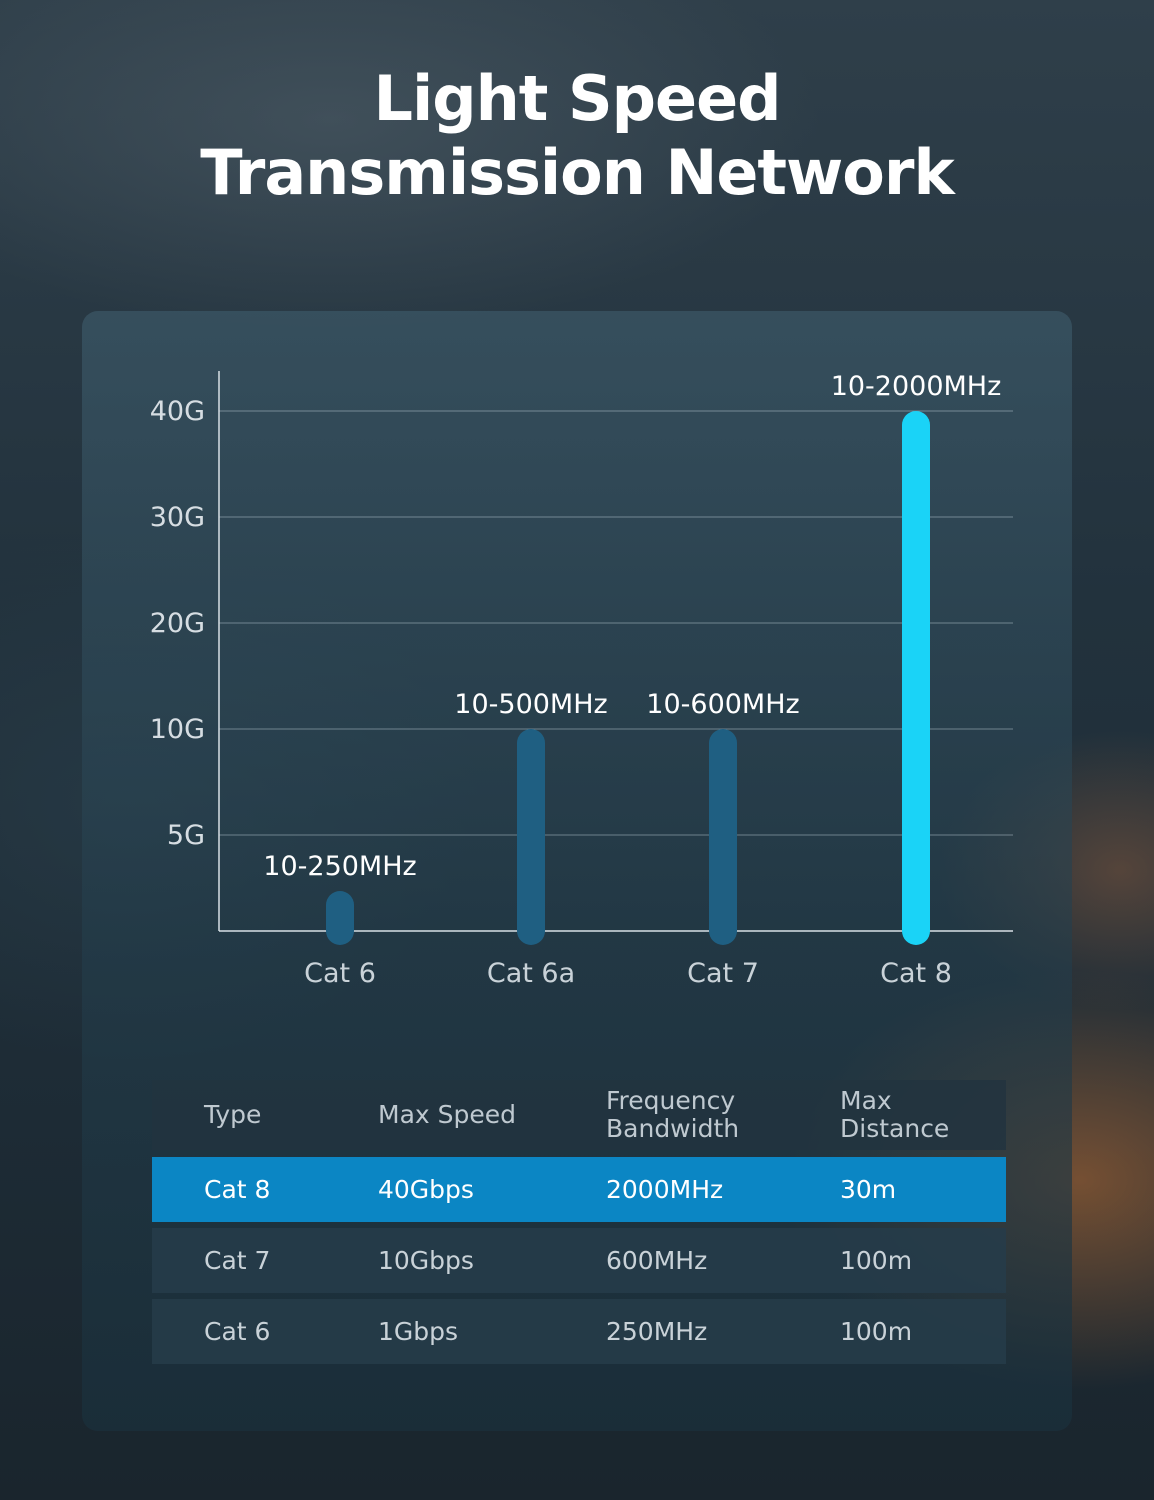 The image size is (1154, 1500). I want to click on cell-frequency: 2000MHz, so click(665, 1189).